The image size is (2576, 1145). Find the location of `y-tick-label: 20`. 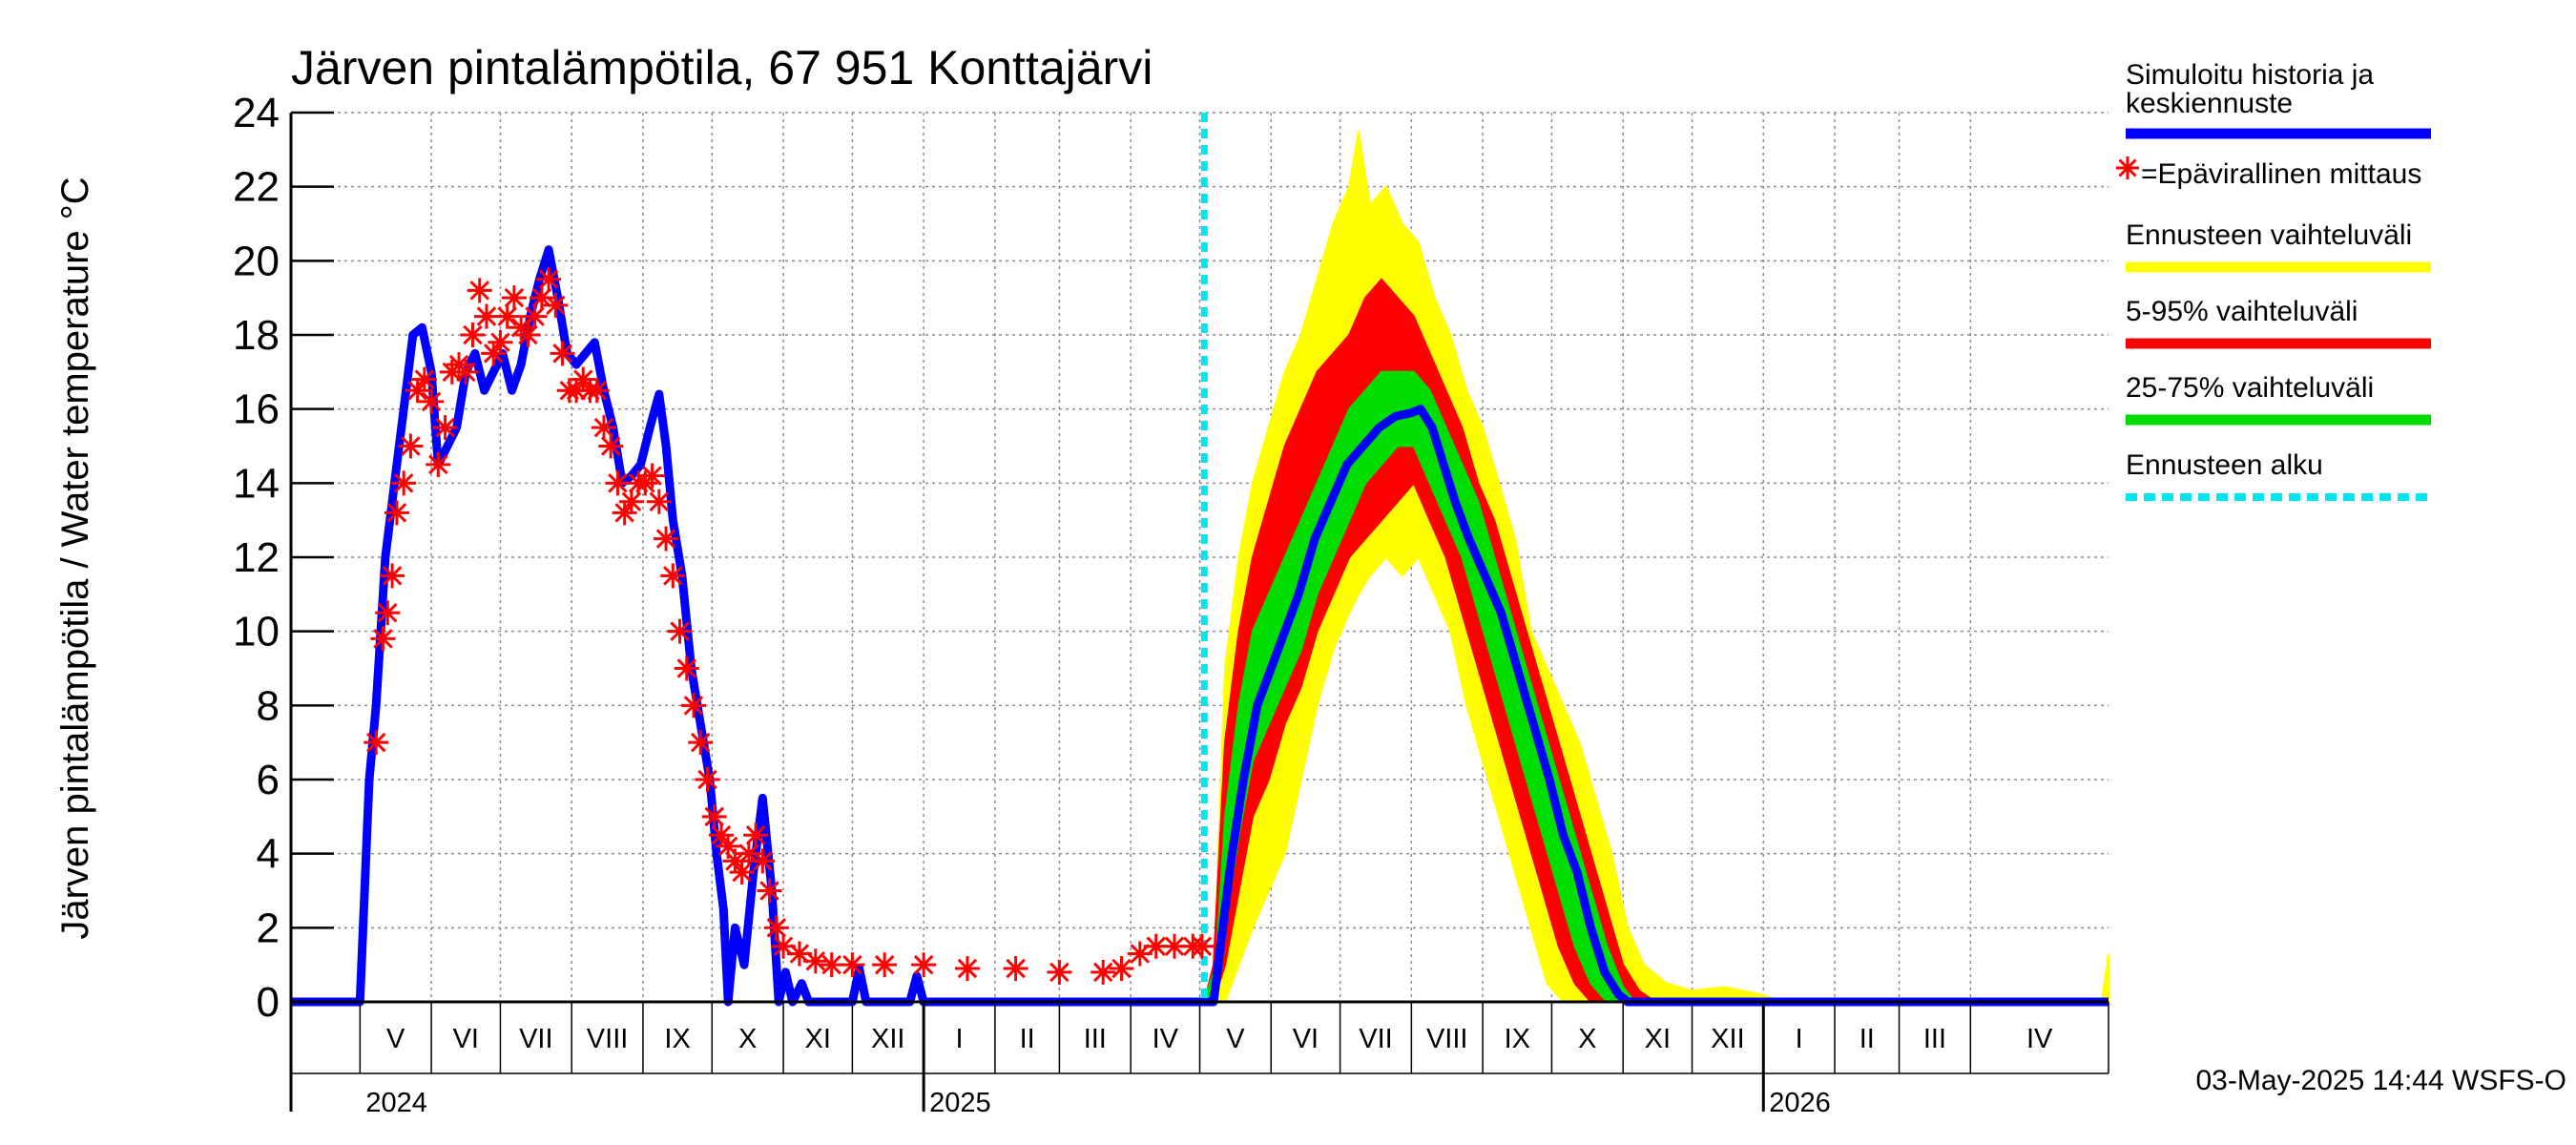

y-tick-label: 20 is located at coordinates (256, 261).